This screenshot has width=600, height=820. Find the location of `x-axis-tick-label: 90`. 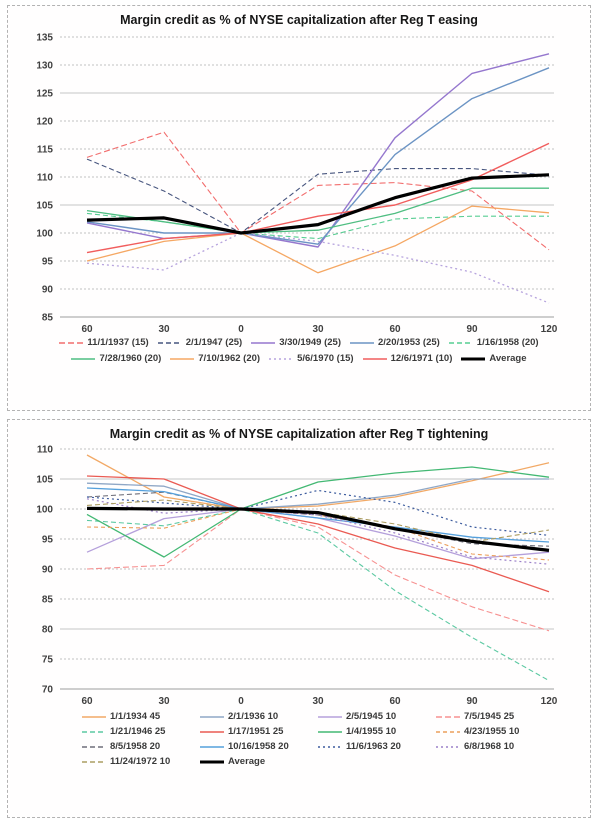

x-axis-tick-label: 90 is located at coordinates (472, 701).